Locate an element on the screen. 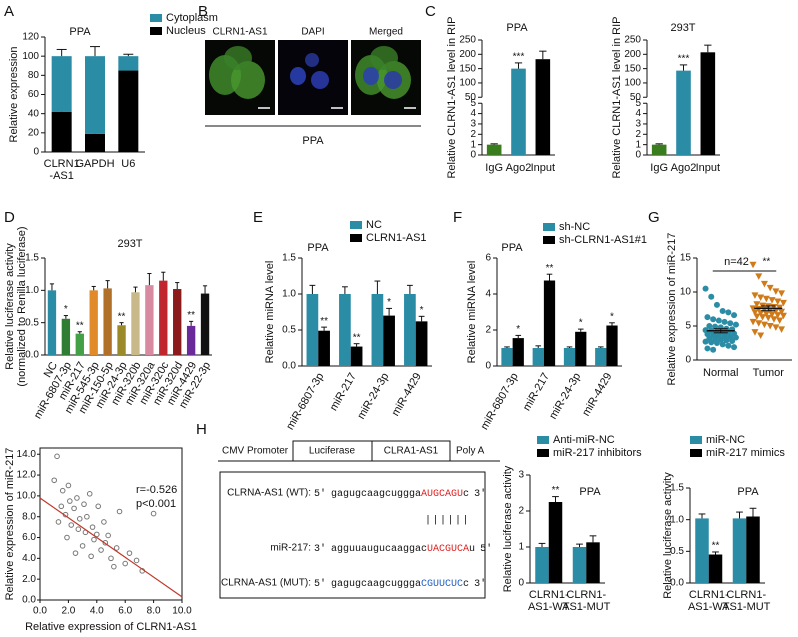  x-tick-label: AS1-WT is located at coordinates (709, 607).